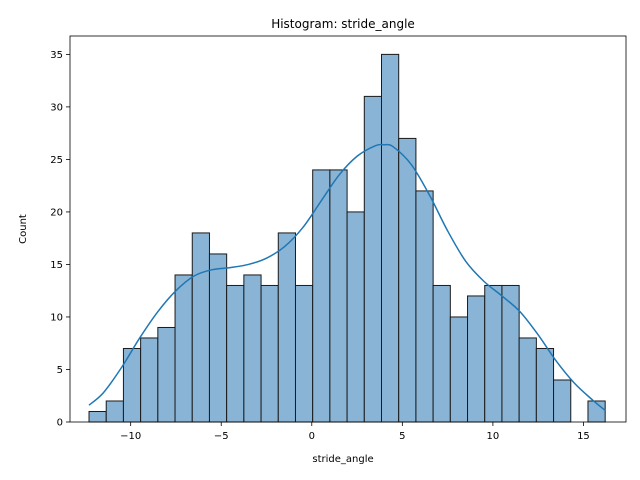 This screenshot has height=480, width=640. I want to click on x-tick-label: −5, so click(221, 436).